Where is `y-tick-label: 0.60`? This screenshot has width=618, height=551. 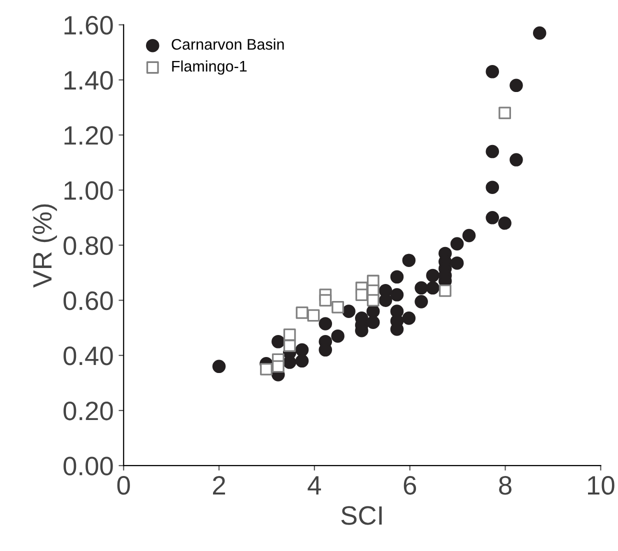
y-tick-label: 0.60 is located at coordinates (88, 300).